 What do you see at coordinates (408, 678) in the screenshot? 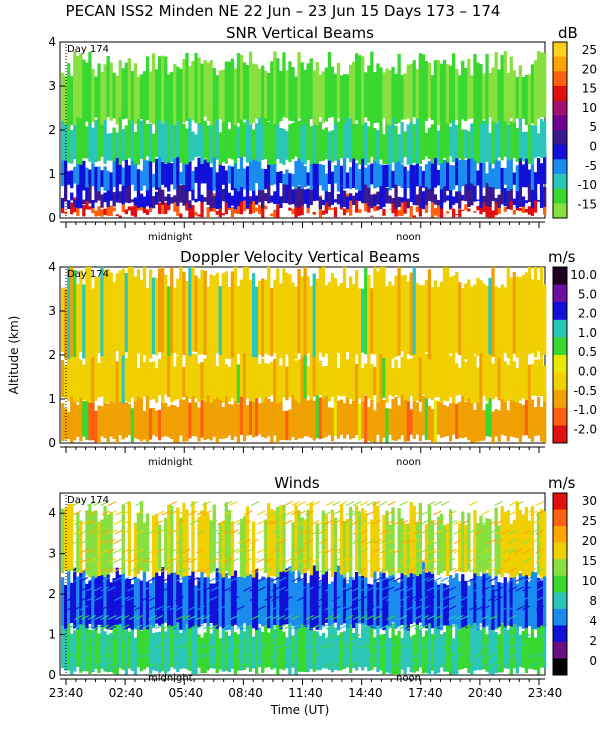
I see `noon-label: noon` at bounding box center [408, 678].